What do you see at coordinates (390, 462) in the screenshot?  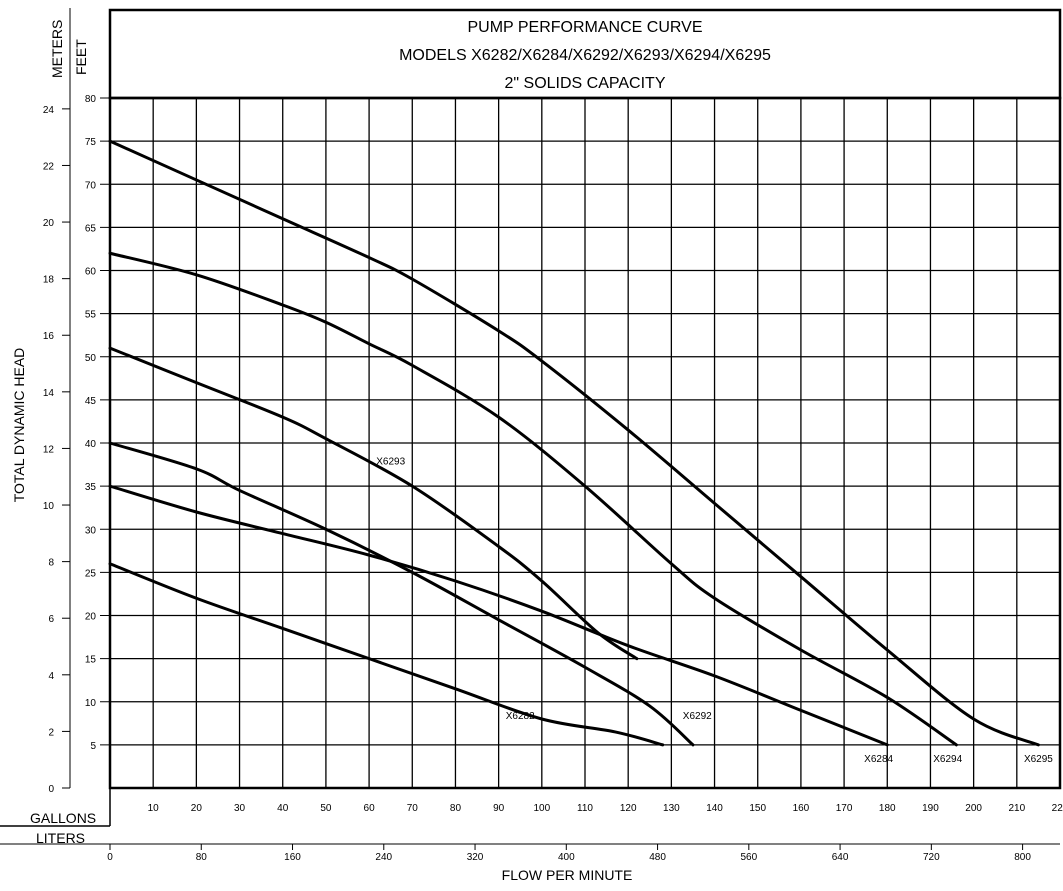 I see `curve-label-x6293: X6293` at bounding box center [390, 462].